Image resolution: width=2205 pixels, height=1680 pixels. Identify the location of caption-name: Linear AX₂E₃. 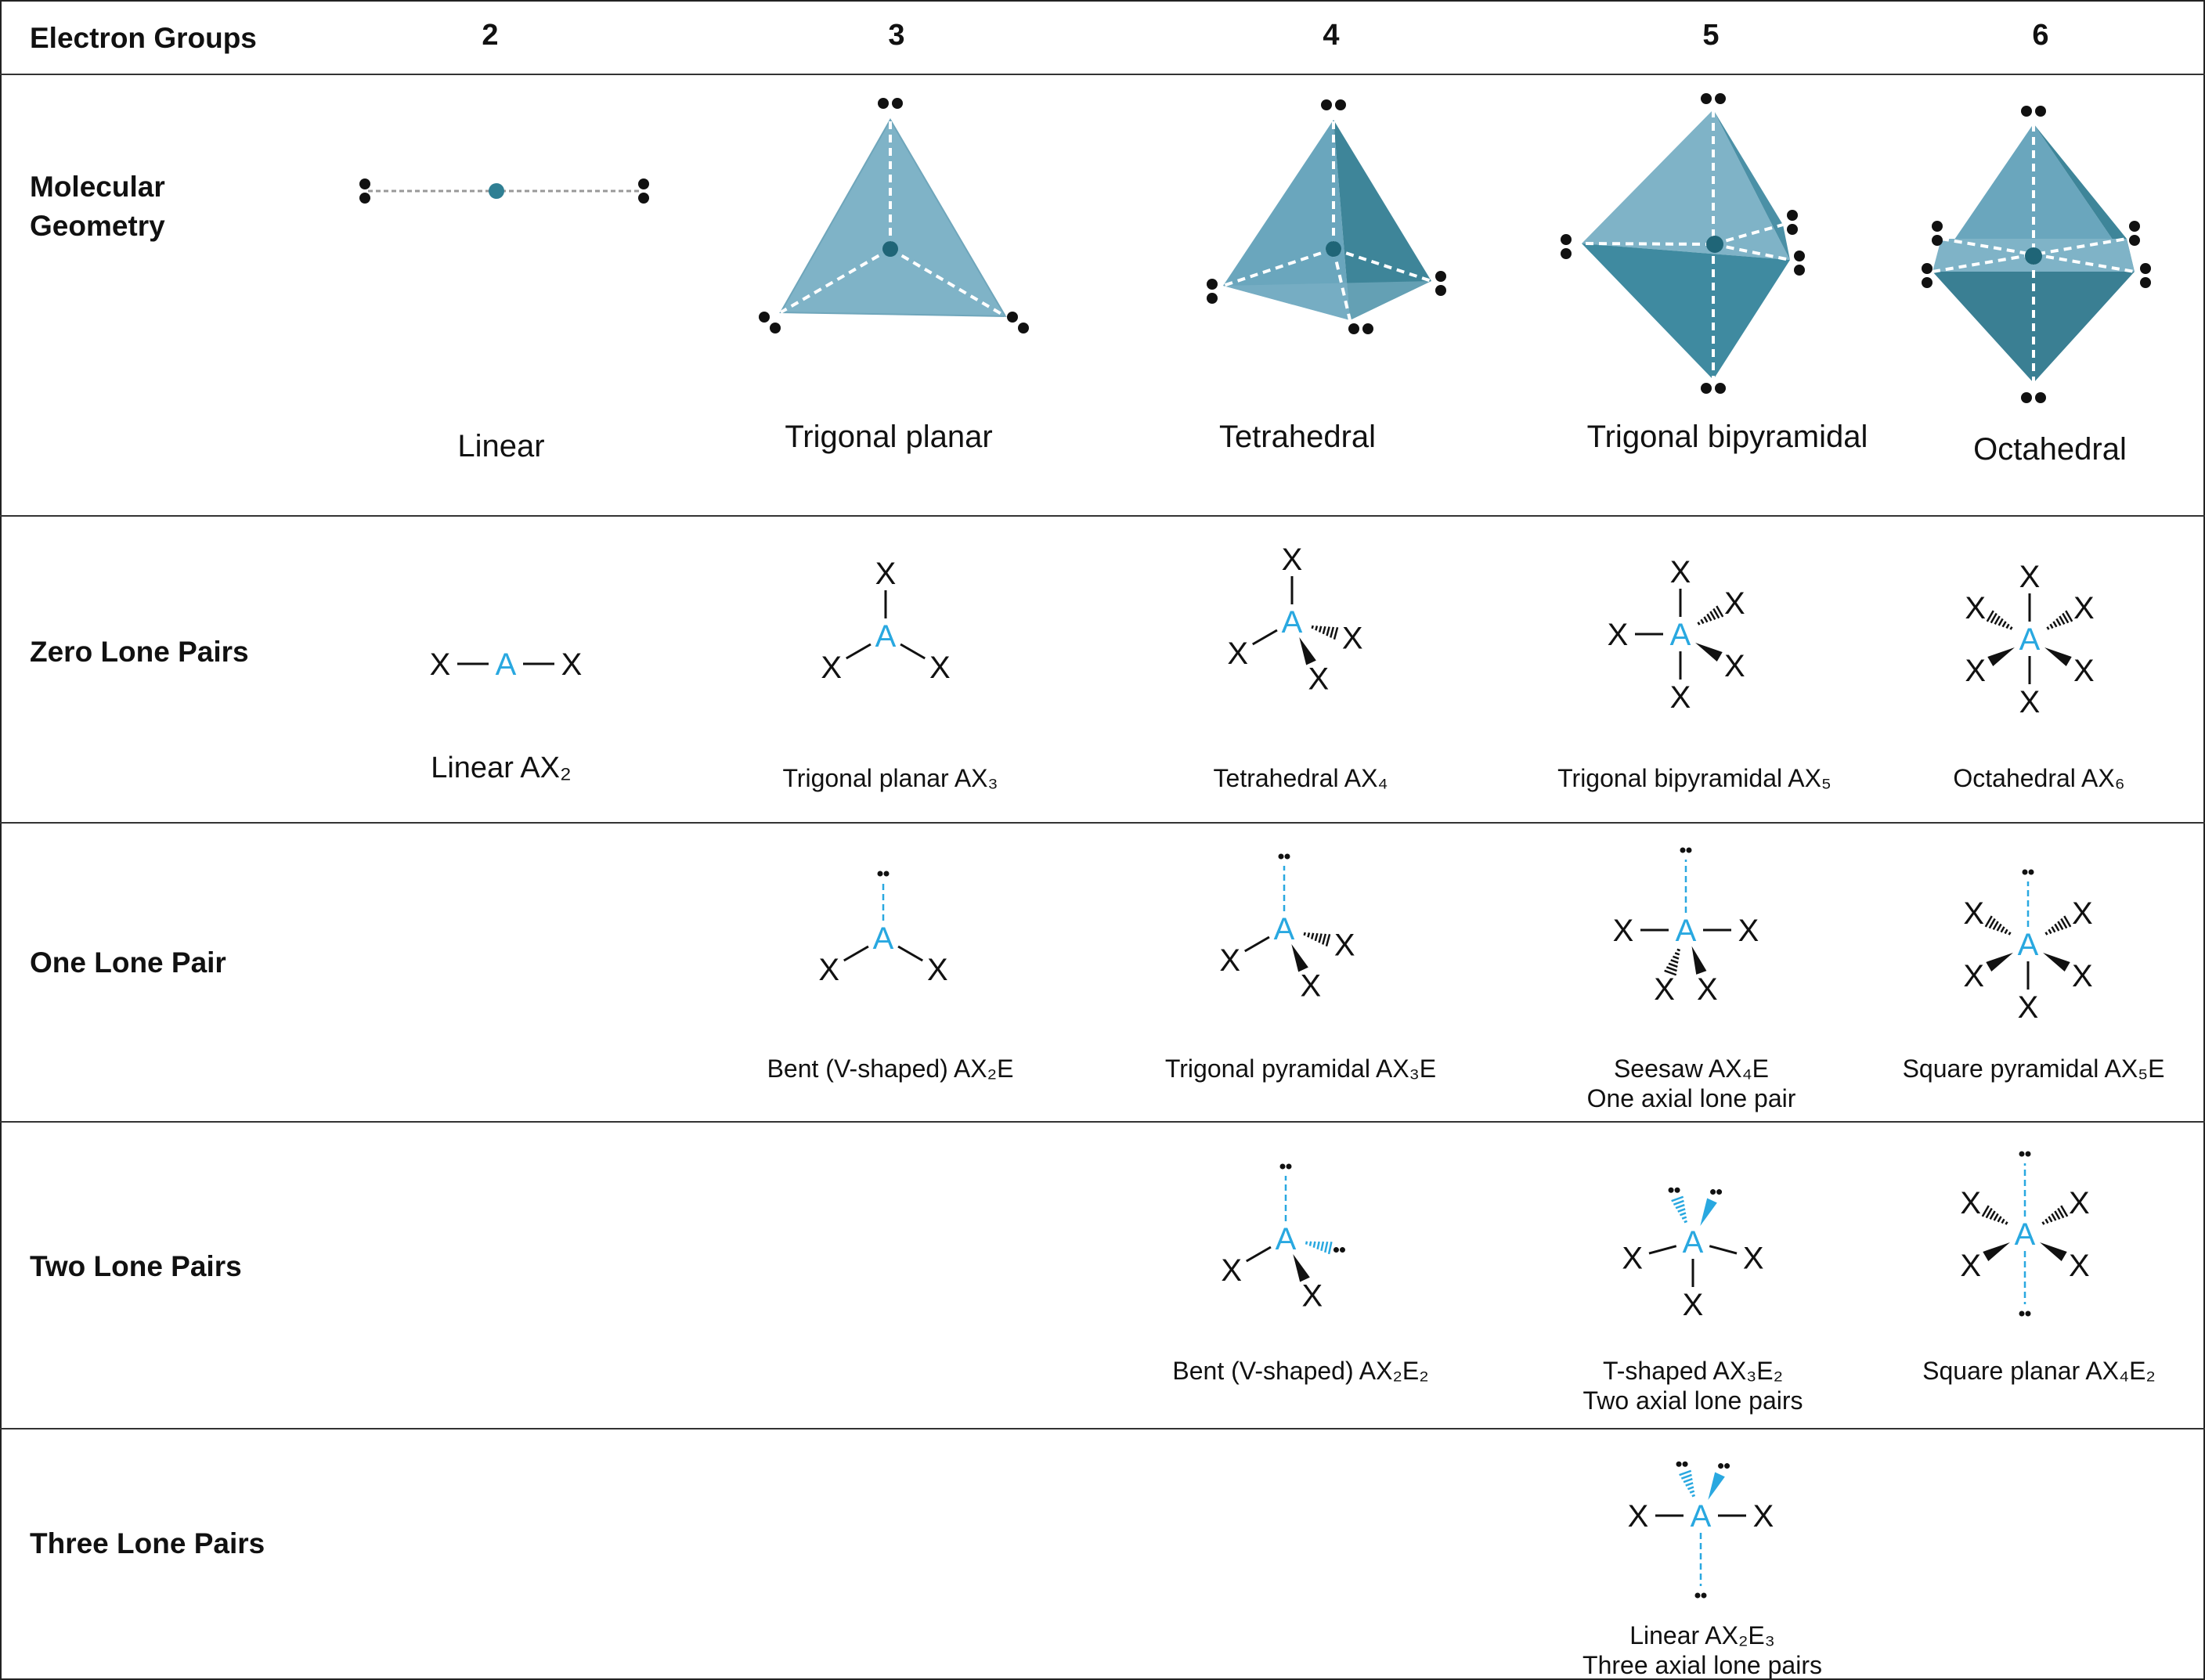
(1702, 1635).